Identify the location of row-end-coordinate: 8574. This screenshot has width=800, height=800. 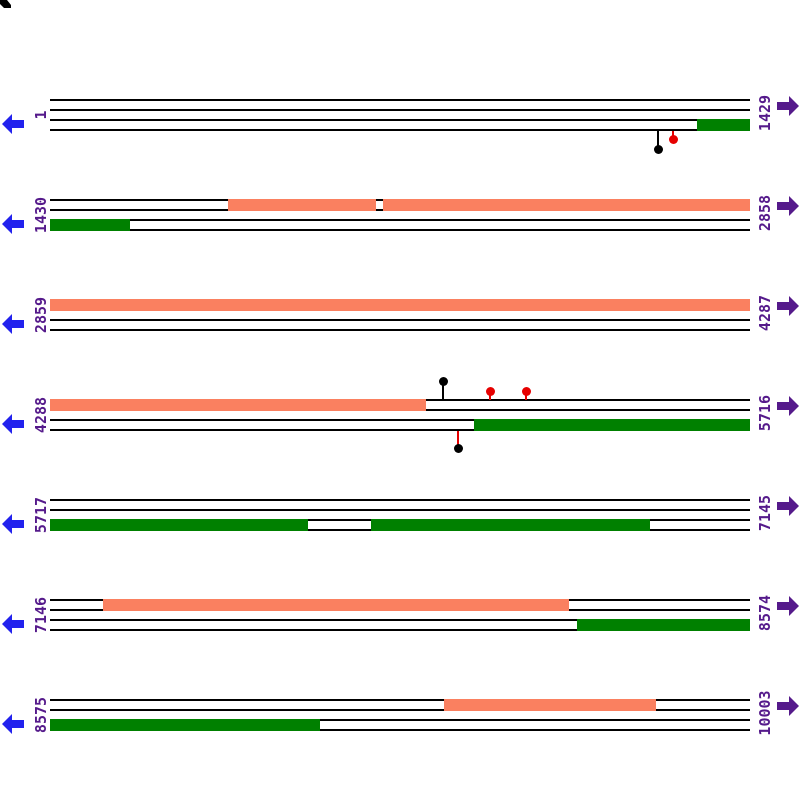
(765, 613).